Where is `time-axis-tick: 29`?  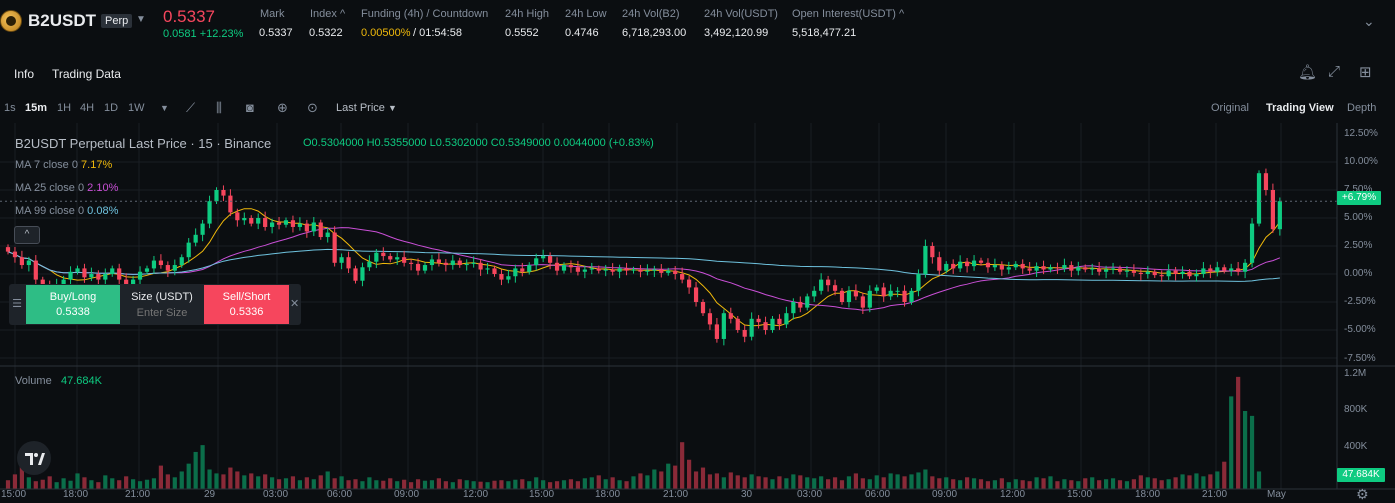 time-axis-tick: 29 is located at coordinates (210, 494).